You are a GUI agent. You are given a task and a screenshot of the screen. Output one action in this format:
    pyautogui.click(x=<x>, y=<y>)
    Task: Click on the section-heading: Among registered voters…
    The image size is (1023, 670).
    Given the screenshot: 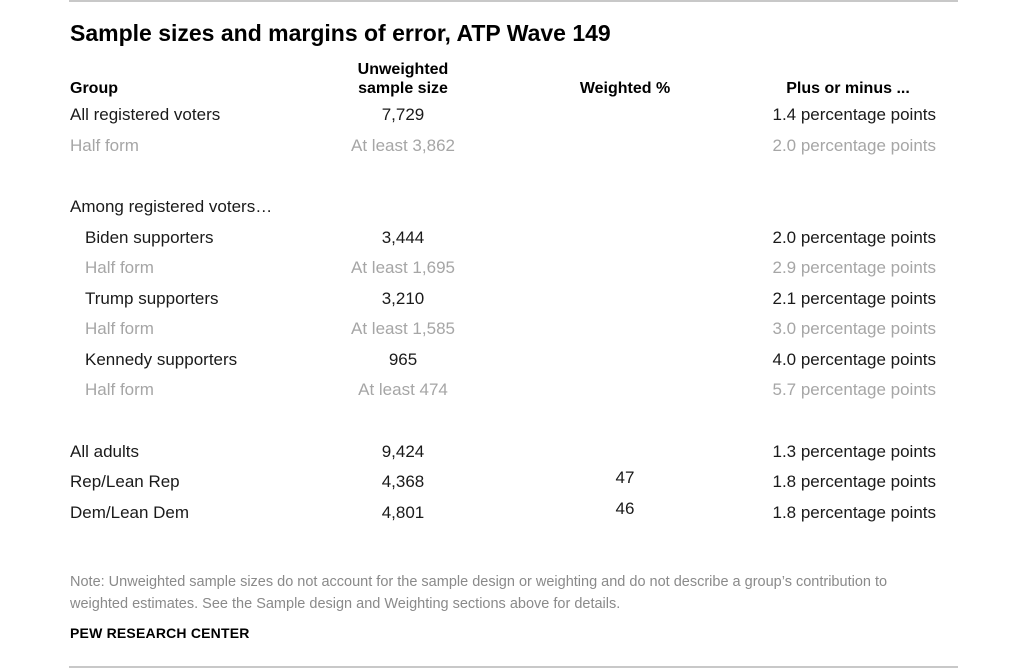 What is the action you would take?
    pyautogui.click(x=171, y=206)
    